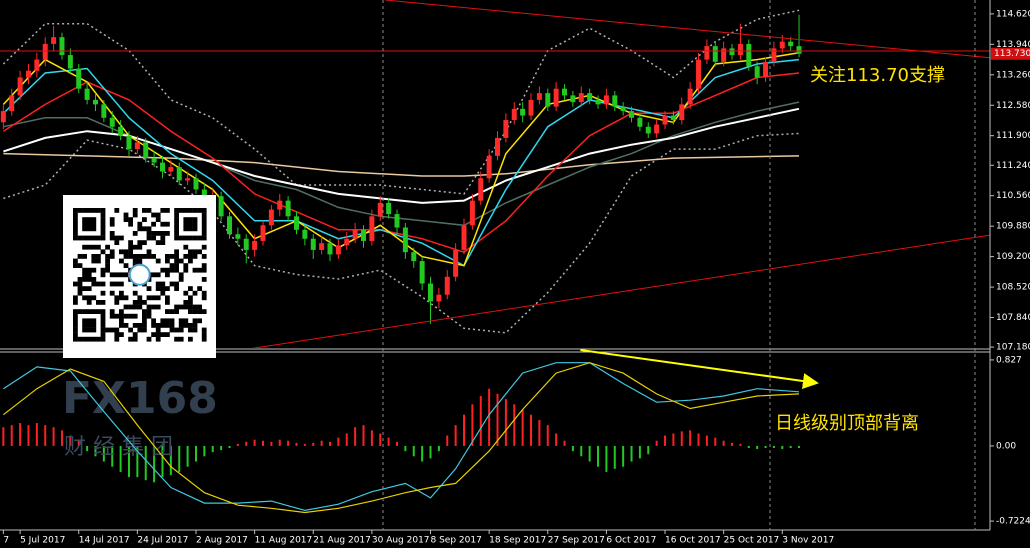 This screenshot has height=548, width=1030. I want to click on x-tick-label: 8 Sep 2017, so click(456, 541).